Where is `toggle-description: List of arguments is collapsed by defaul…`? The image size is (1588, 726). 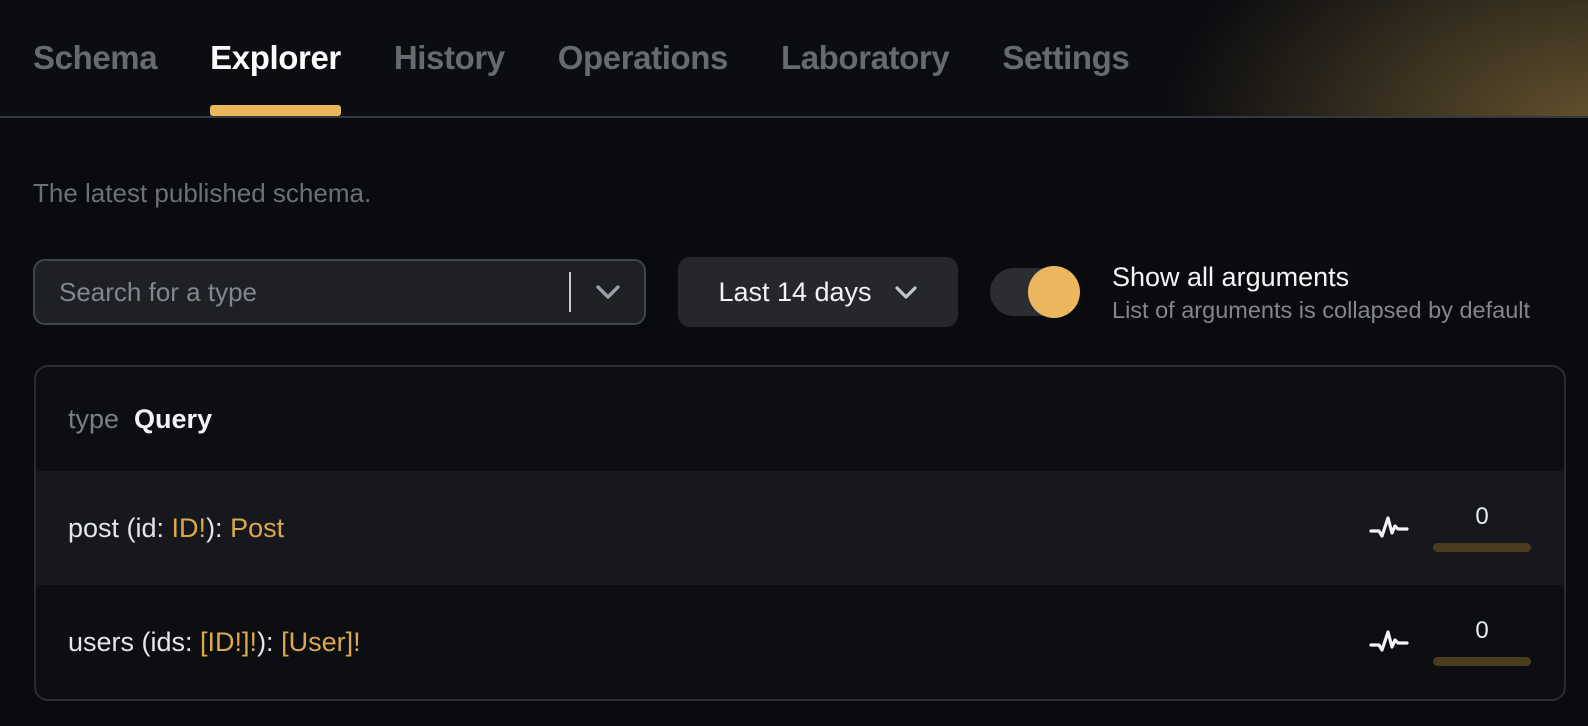
toggle-description: List of arguments is collapsed by defaul… is located at coordinates (1321, 309).